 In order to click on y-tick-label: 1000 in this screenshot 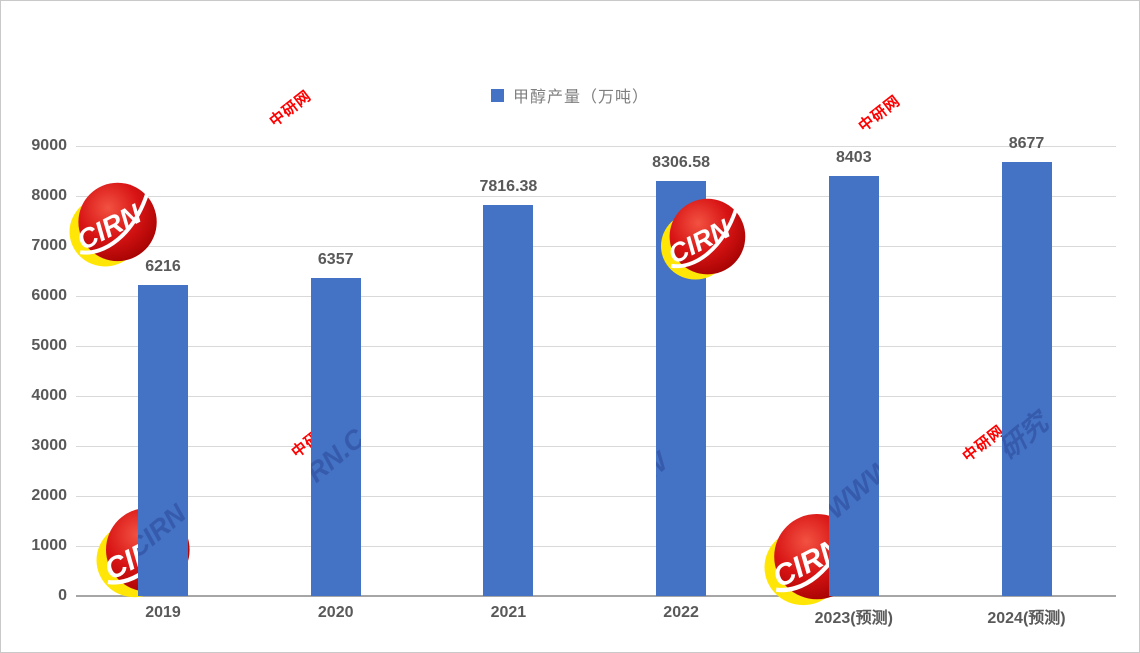, I will do `click(49, 545)`.